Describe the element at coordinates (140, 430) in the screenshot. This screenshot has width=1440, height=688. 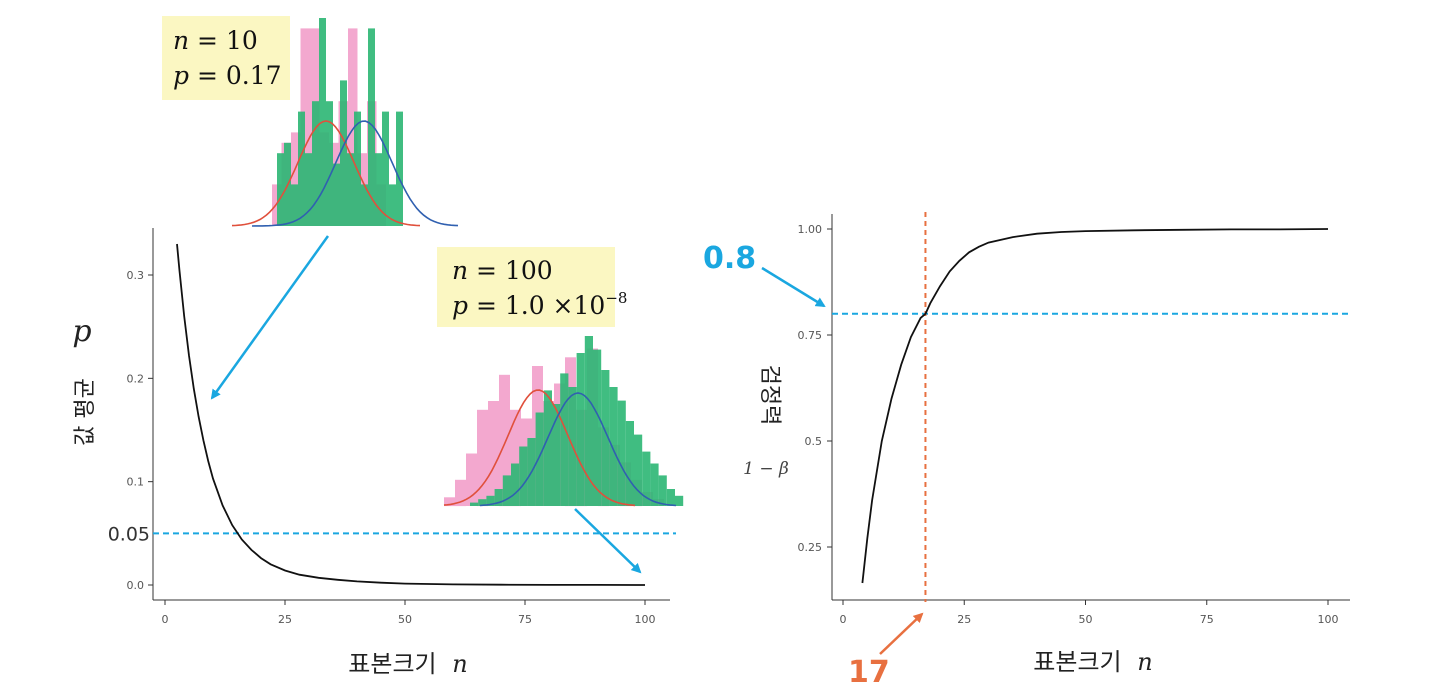
I see `left-y-ticks: 0.0 0.1 0.2 0.3` at that location.